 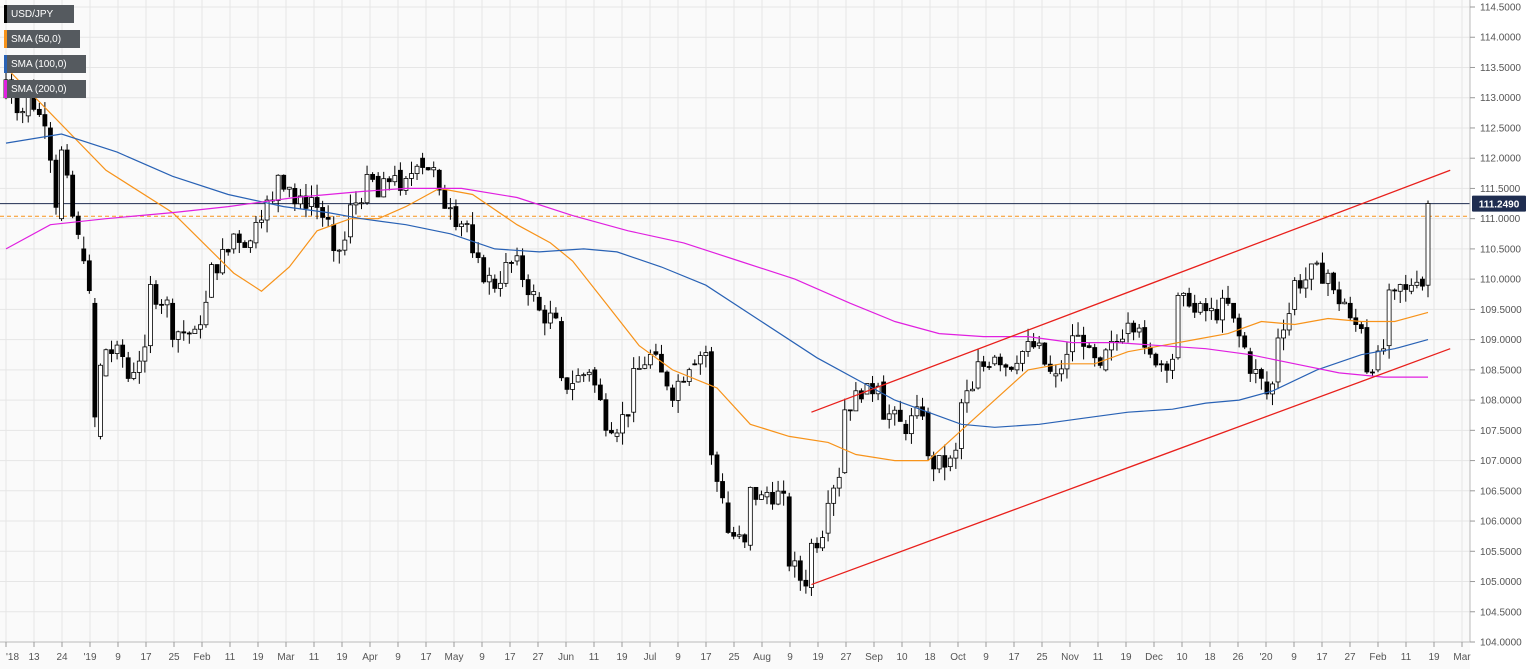 I want to click on y-tick-label: 111.0000, so click(x=1500, y=219).